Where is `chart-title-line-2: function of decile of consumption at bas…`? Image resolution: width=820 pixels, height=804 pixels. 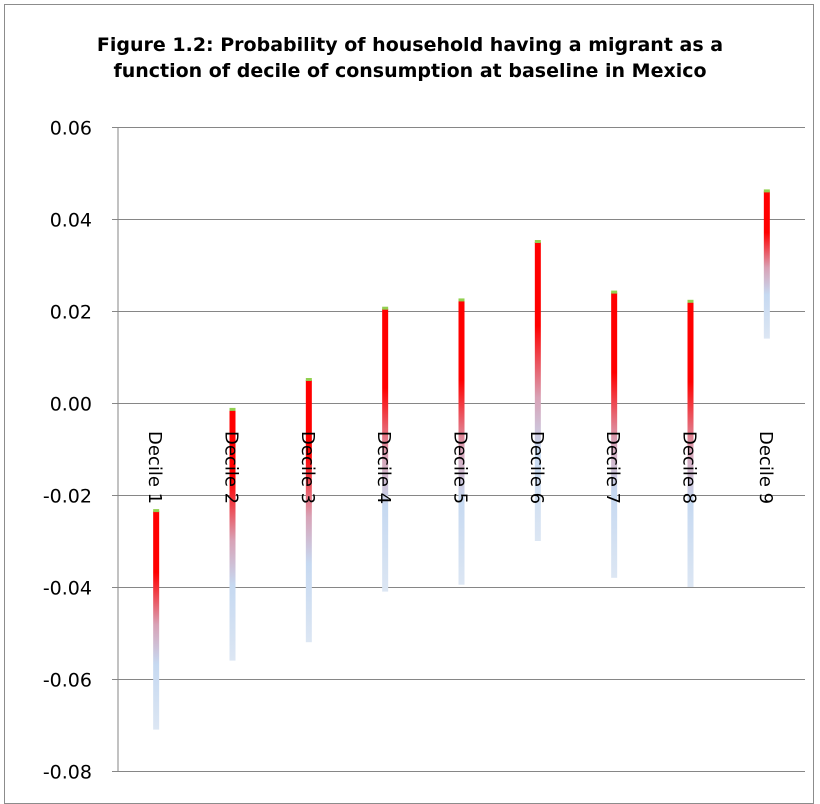 chart-title-line-2: function of decile of consumption at bas… is located at coordinates (410, 71).